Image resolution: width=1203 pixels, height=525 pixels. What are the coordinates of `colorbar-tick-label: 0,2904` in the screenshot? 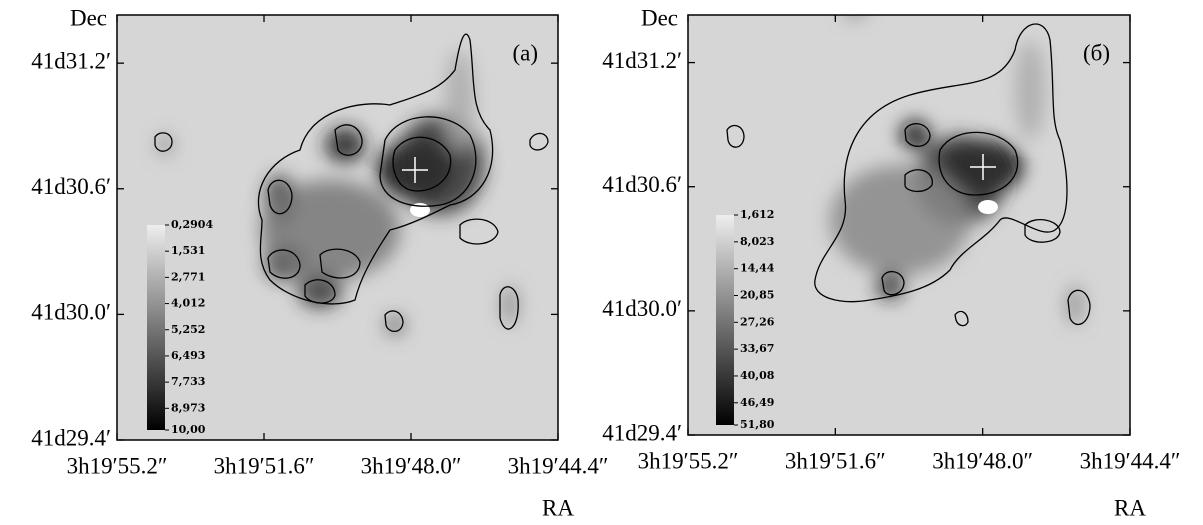 It's located at (192, 224).